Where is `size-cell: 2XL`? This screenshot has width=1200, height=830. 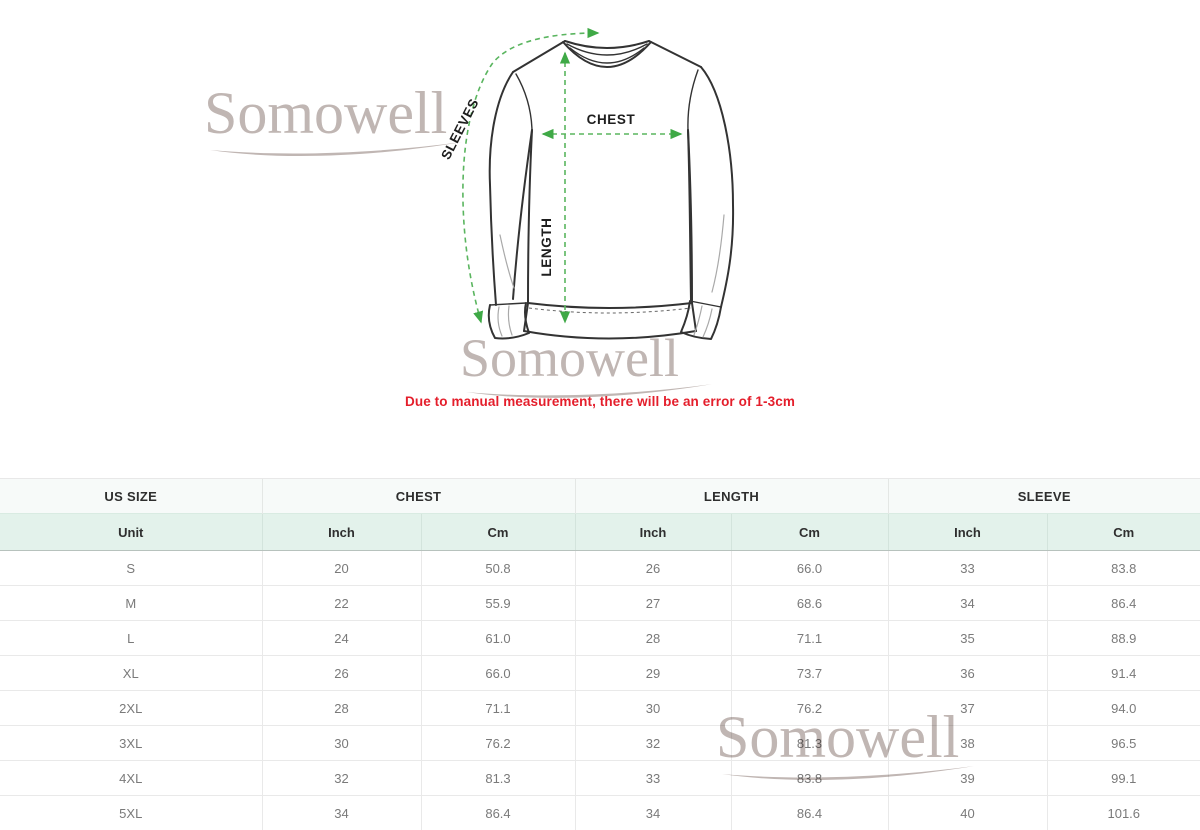 size-cell: 2XL is located at coordinates (131, 708).